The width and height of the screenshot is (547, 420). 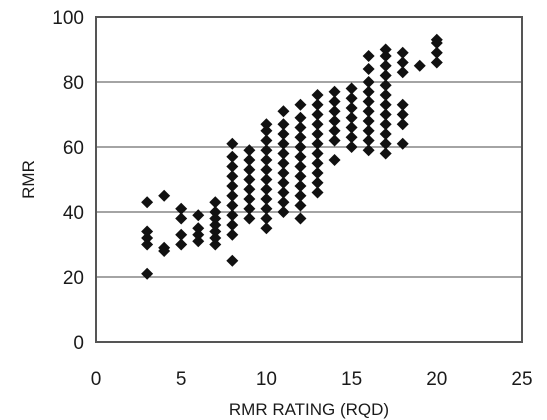 What do you see at coordinates (68, 18) in the screenshot?
I see `y-tick-label: 100` at bounding box center [68, 18].